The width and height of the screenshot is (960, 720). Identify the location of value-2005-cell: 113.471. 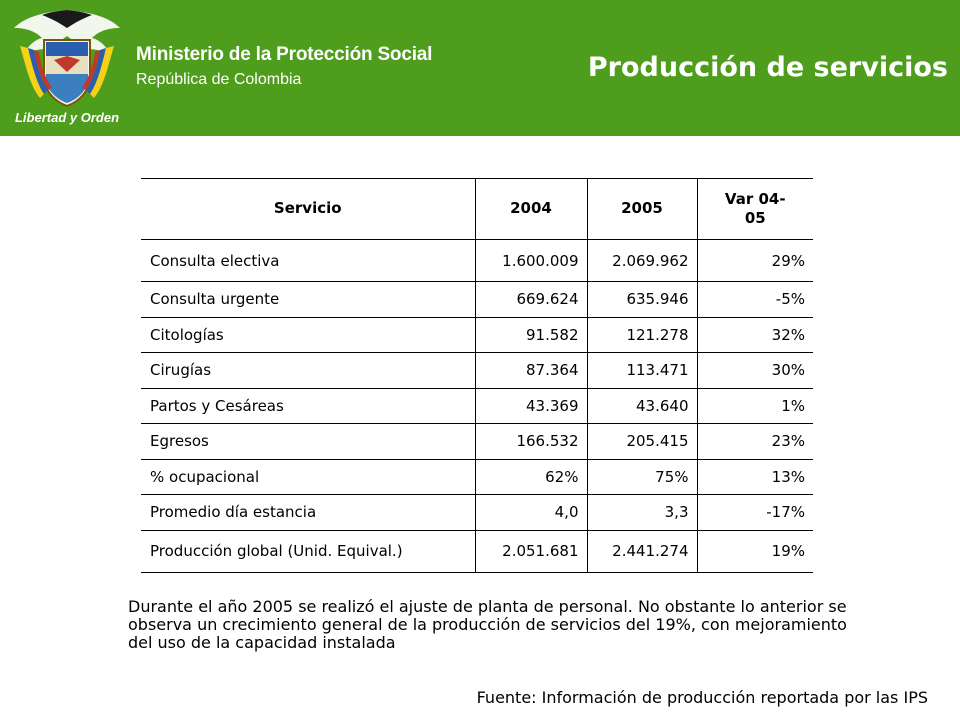
(642, 370).